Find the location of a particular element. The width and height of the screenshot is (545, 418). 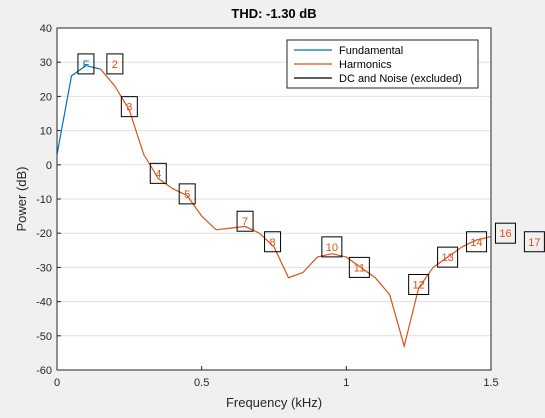

x-tick-label: 1.5 is located at coordinates (490, 383).